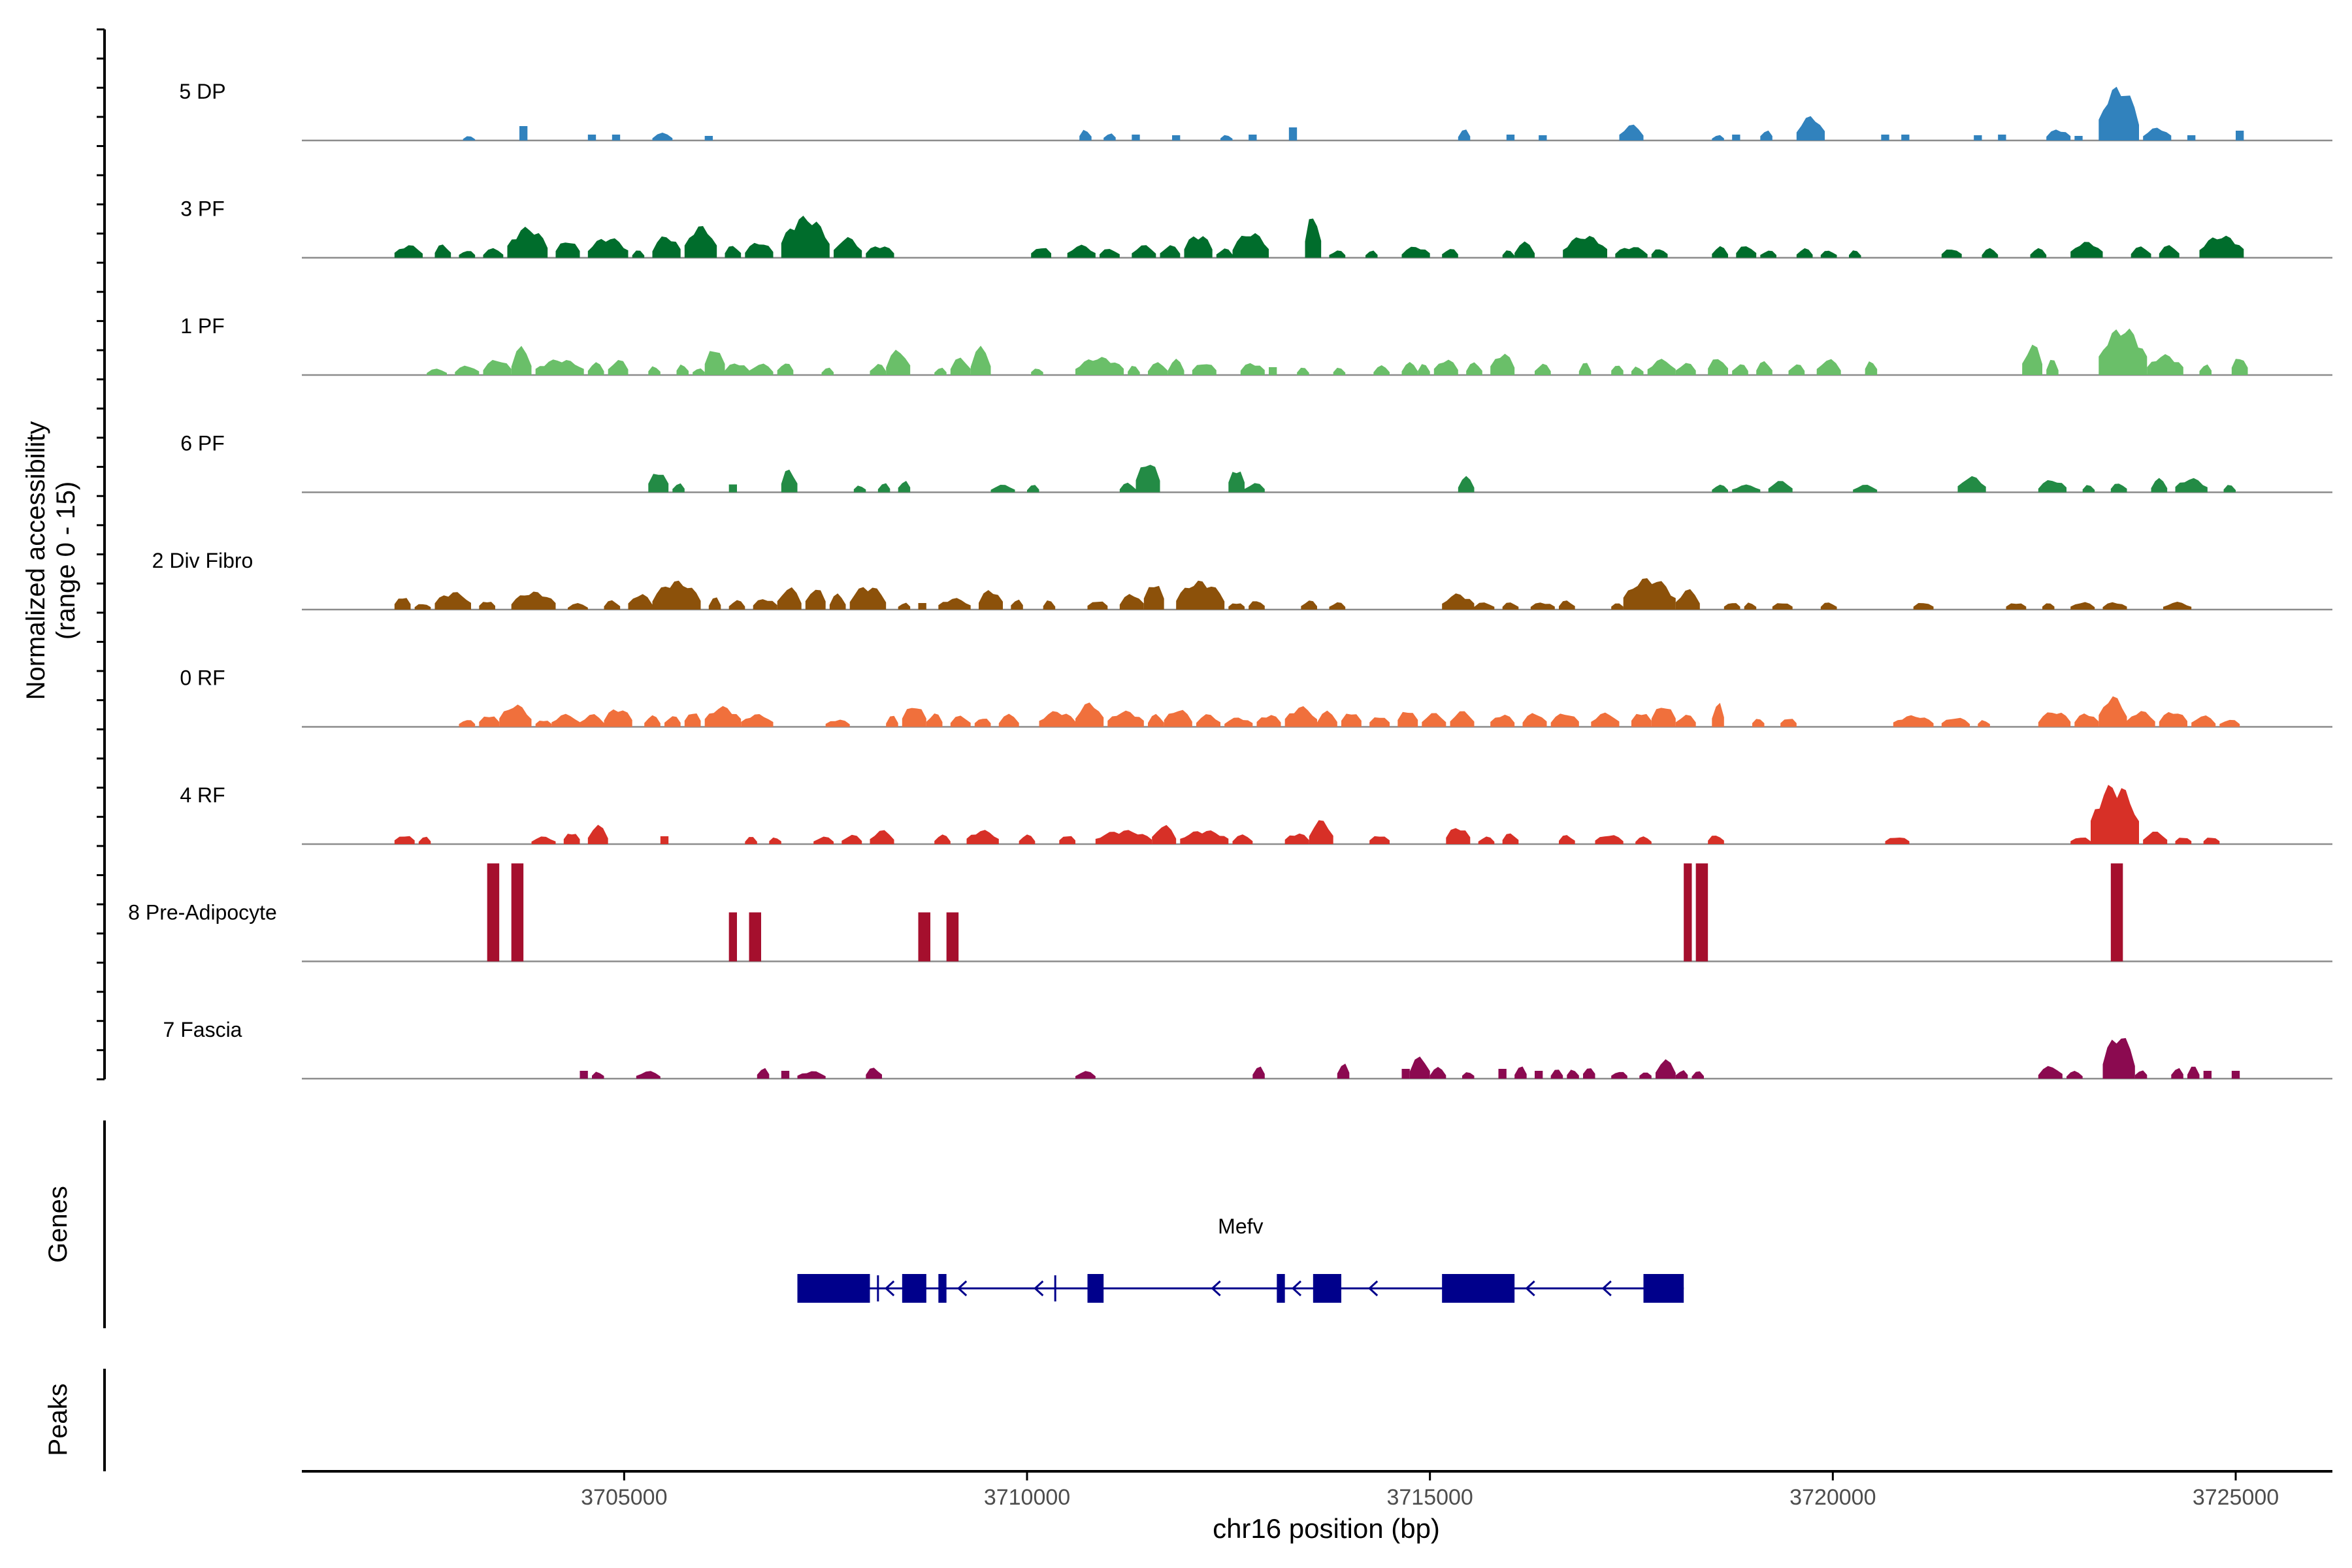 The image size is (2352, 1568). I want to click on track-label: 3 PF, so click(202, 209).